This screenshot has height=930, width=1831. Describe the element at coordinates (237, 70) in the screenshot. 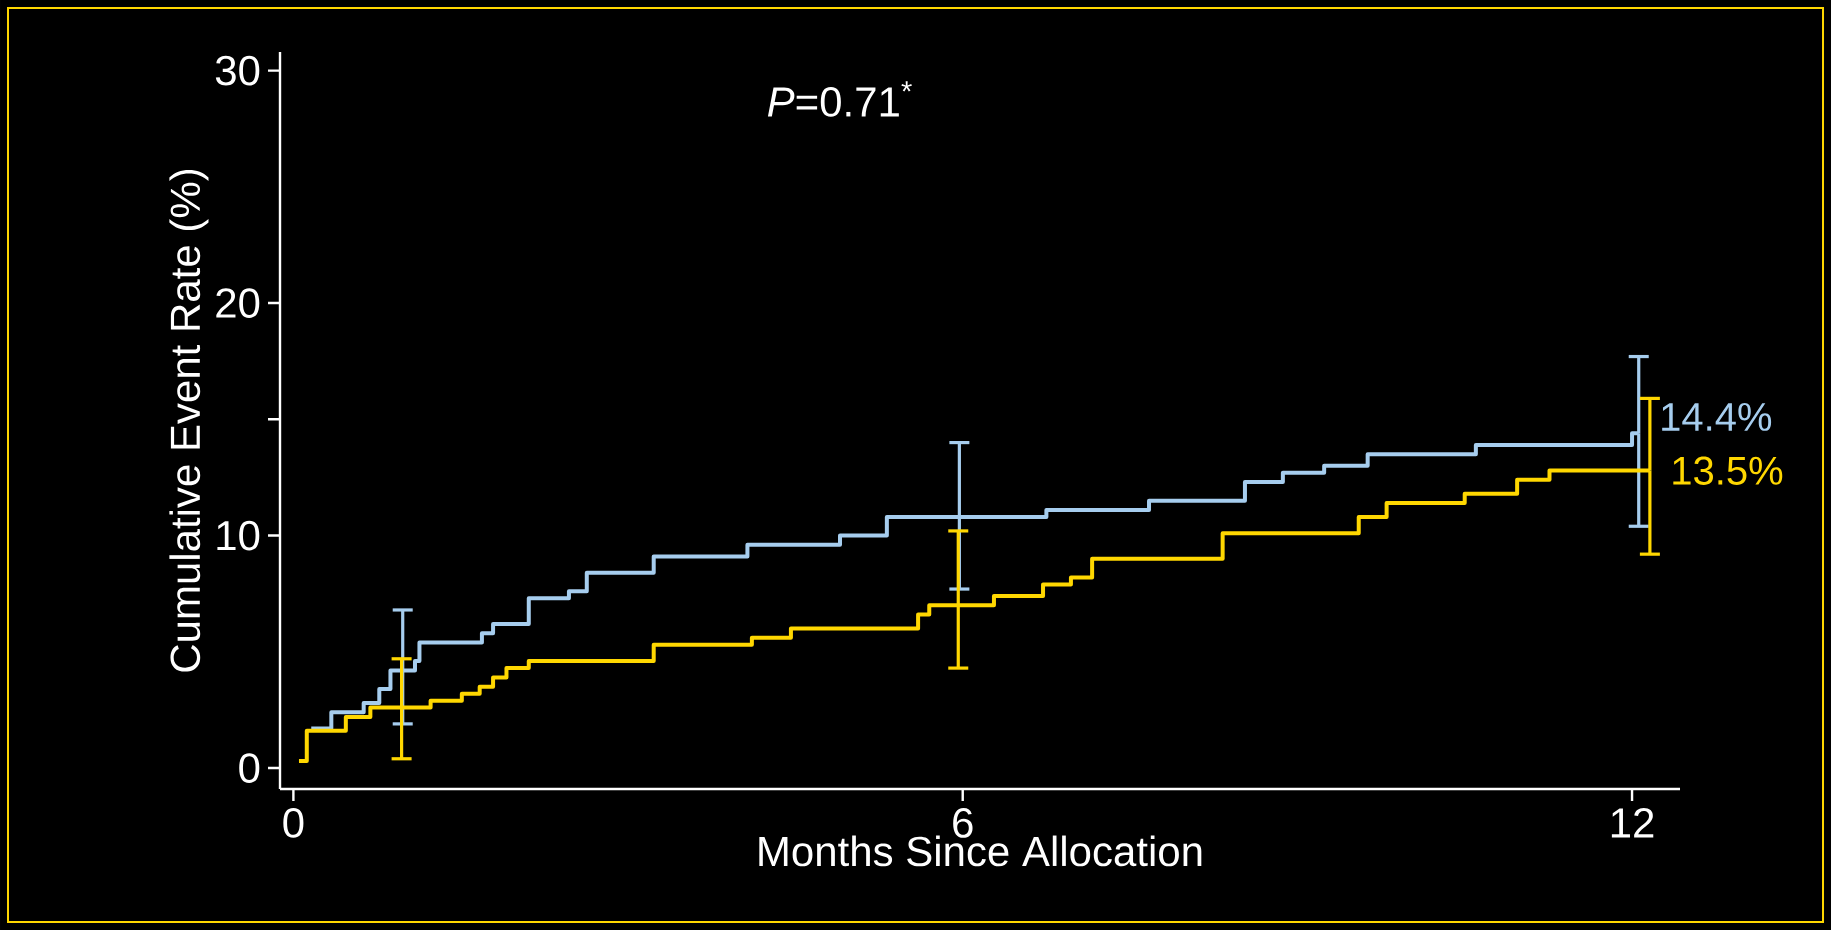

I see `y-tick-label: 30` at that location.